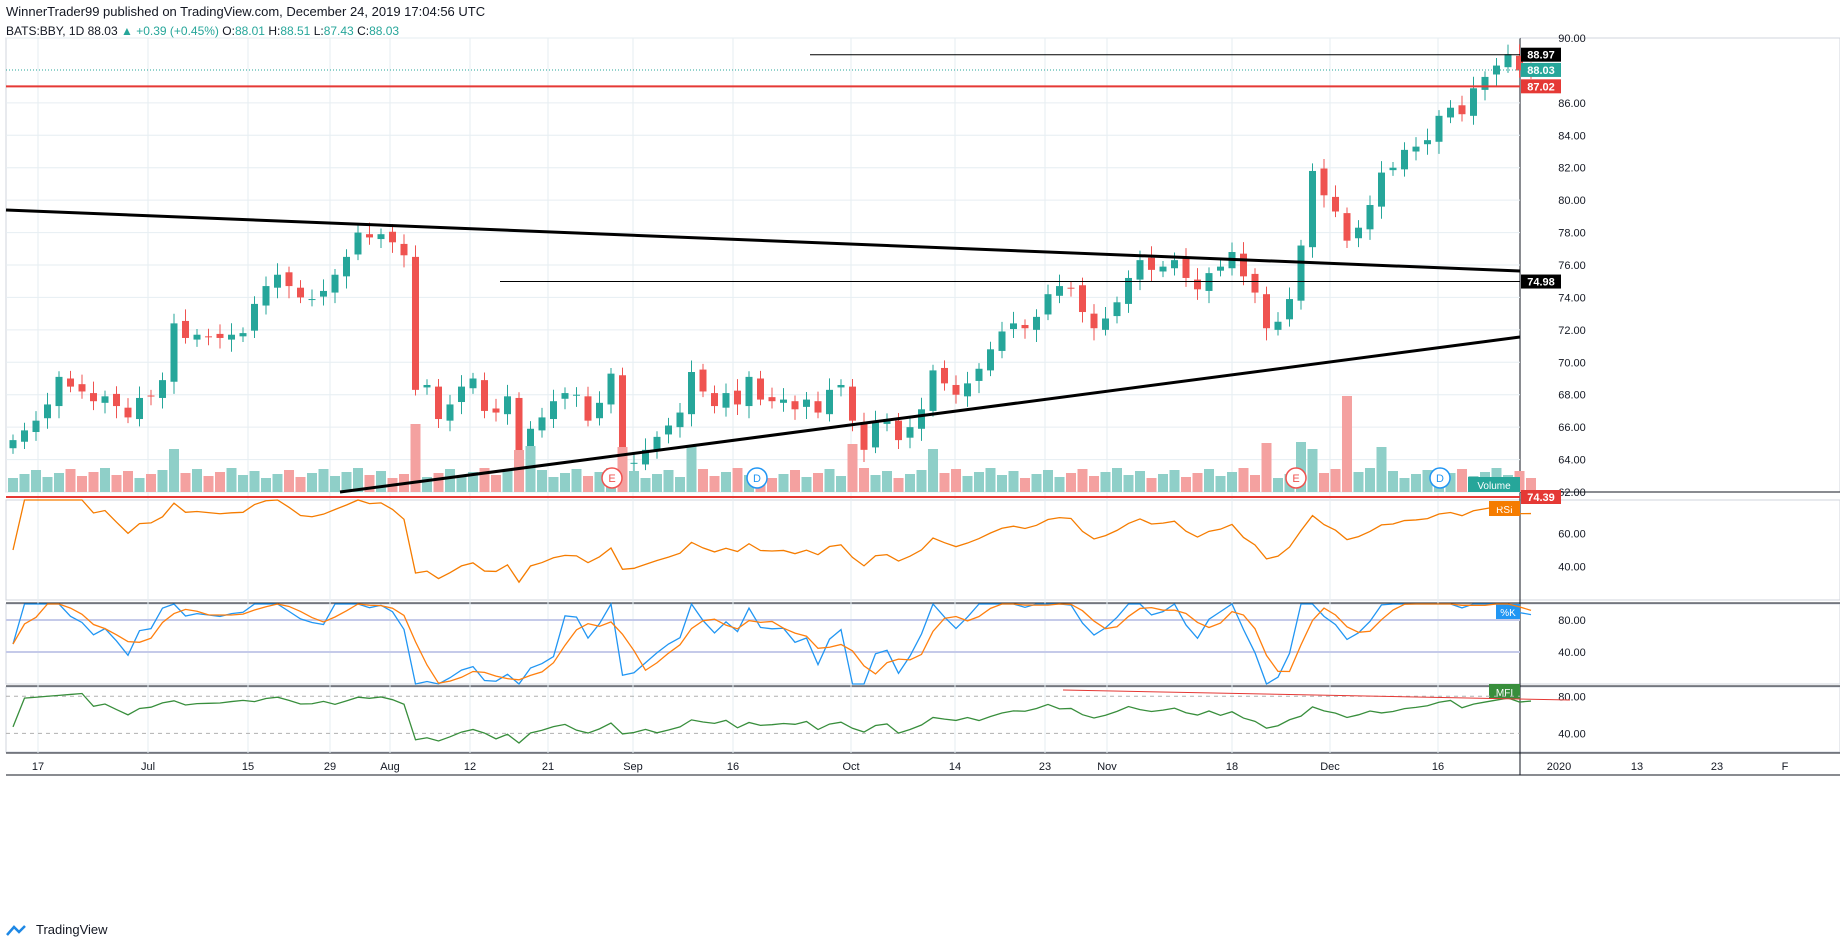 This screenshot has height=948, width=1840. I want to click on x-tick-label: 23, so click(1045, 767).